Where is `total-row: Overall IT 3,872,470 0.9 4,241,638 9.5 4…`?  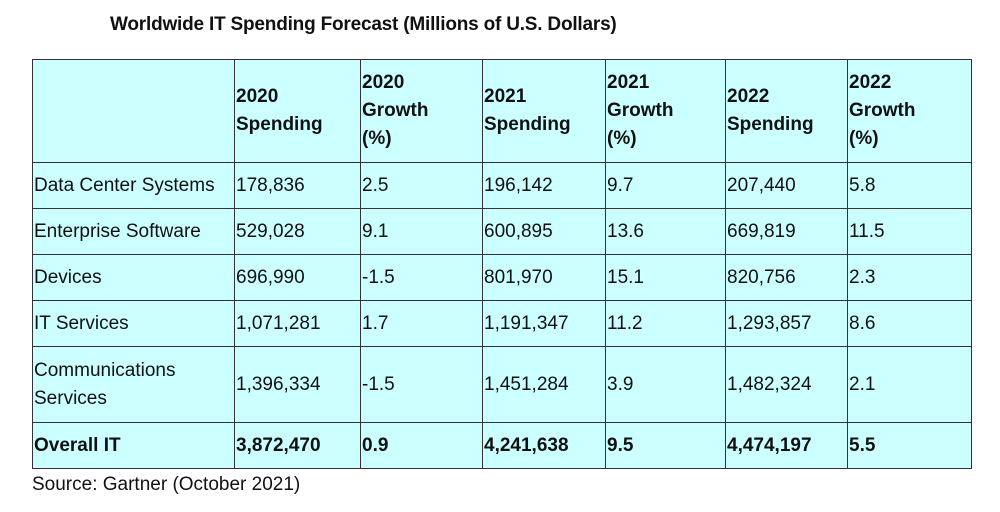 total-row: Overall IT 3,872,470 0.9 4,241,638 9.5 4… is located at coordinates (502, 445).